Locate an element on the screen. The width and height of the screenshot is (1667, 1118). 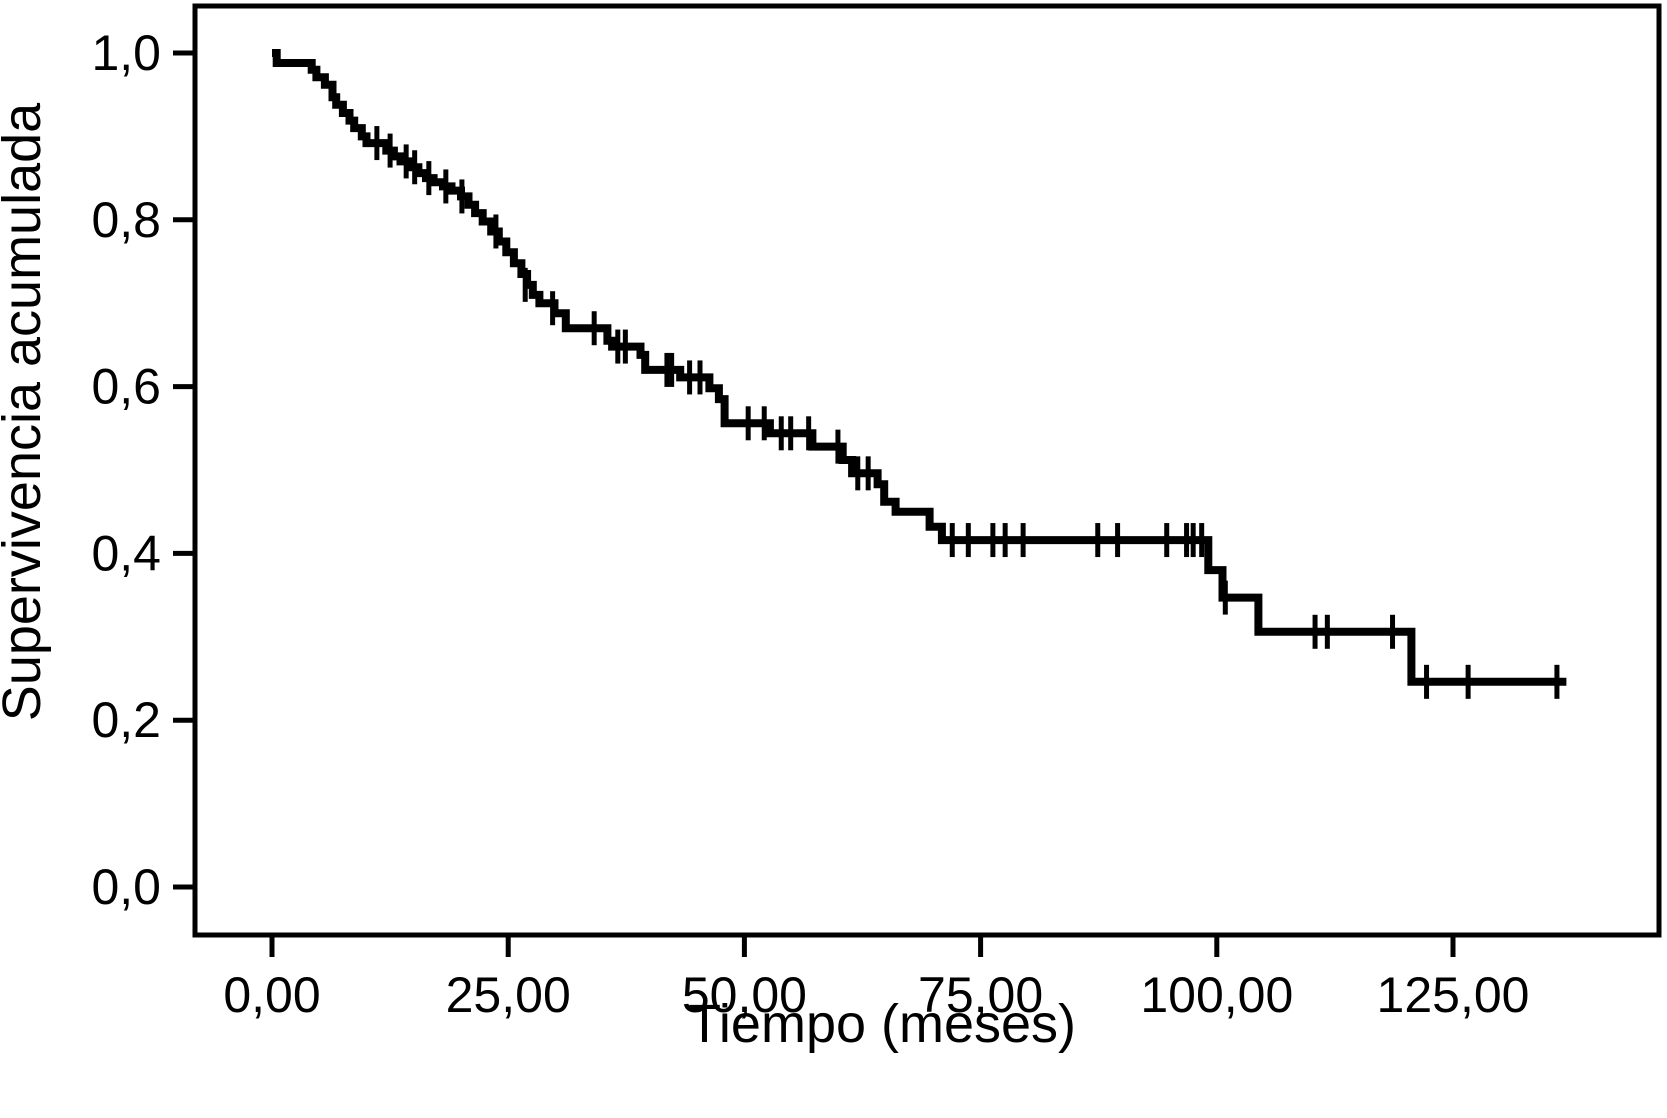
x-tick-label: 50,00 is located at coordinates (744, 995).